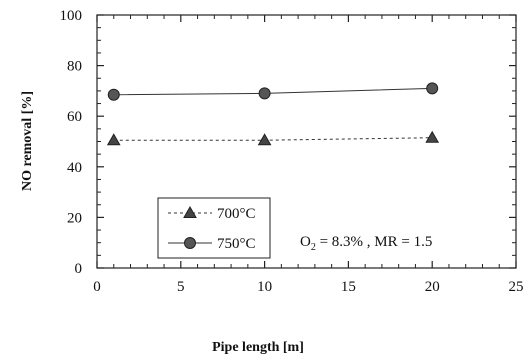 Image resolution: width=531 pixels, height=360 pixels. What do you see at coordinates (190, 243) in the screenshot?
I see `legend-circle-marker` at bounding box center [190, 243].